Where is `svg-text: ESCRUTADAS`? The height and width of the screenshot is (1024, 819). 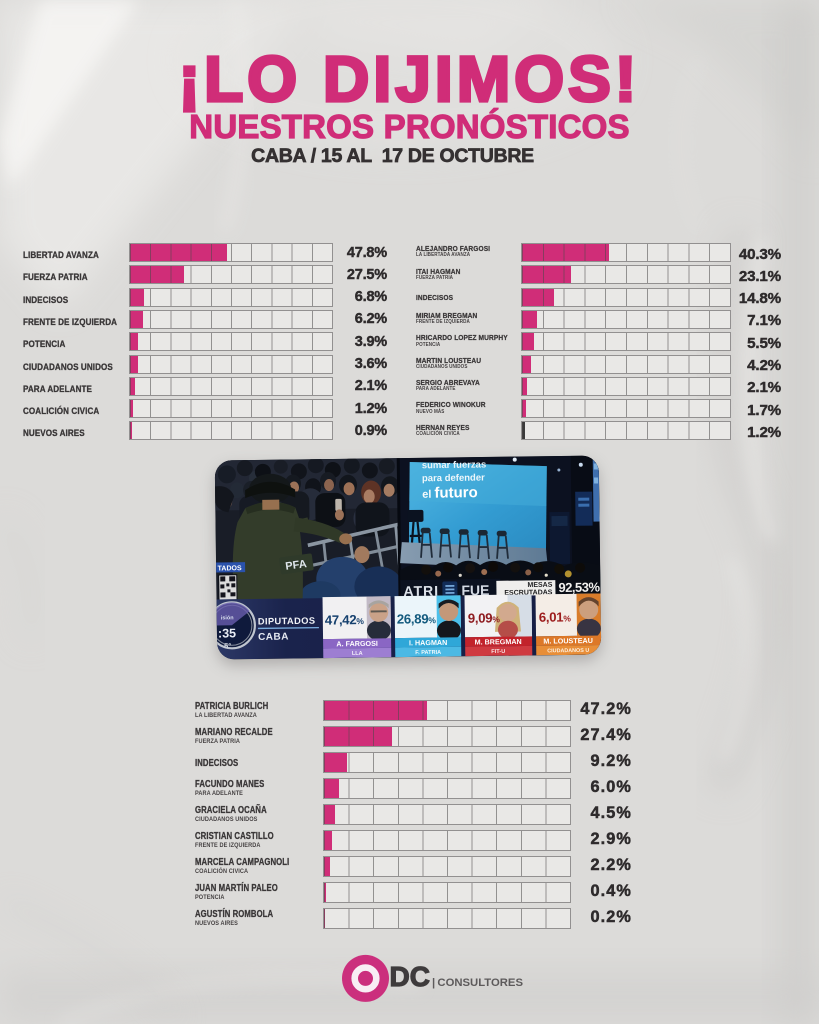
svg-text: ESCRUTADAS is located at coordinates (528, 593).